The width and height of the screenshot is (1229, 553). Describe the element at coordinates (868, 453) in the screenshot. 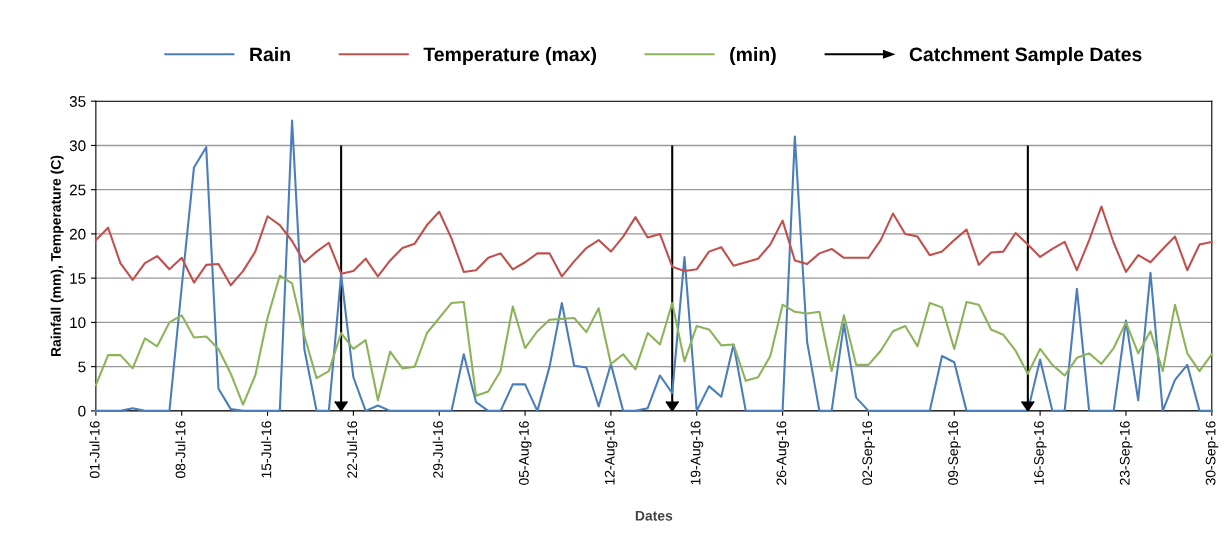

I see `x-tick-label: 02-Sep-16` at that location.